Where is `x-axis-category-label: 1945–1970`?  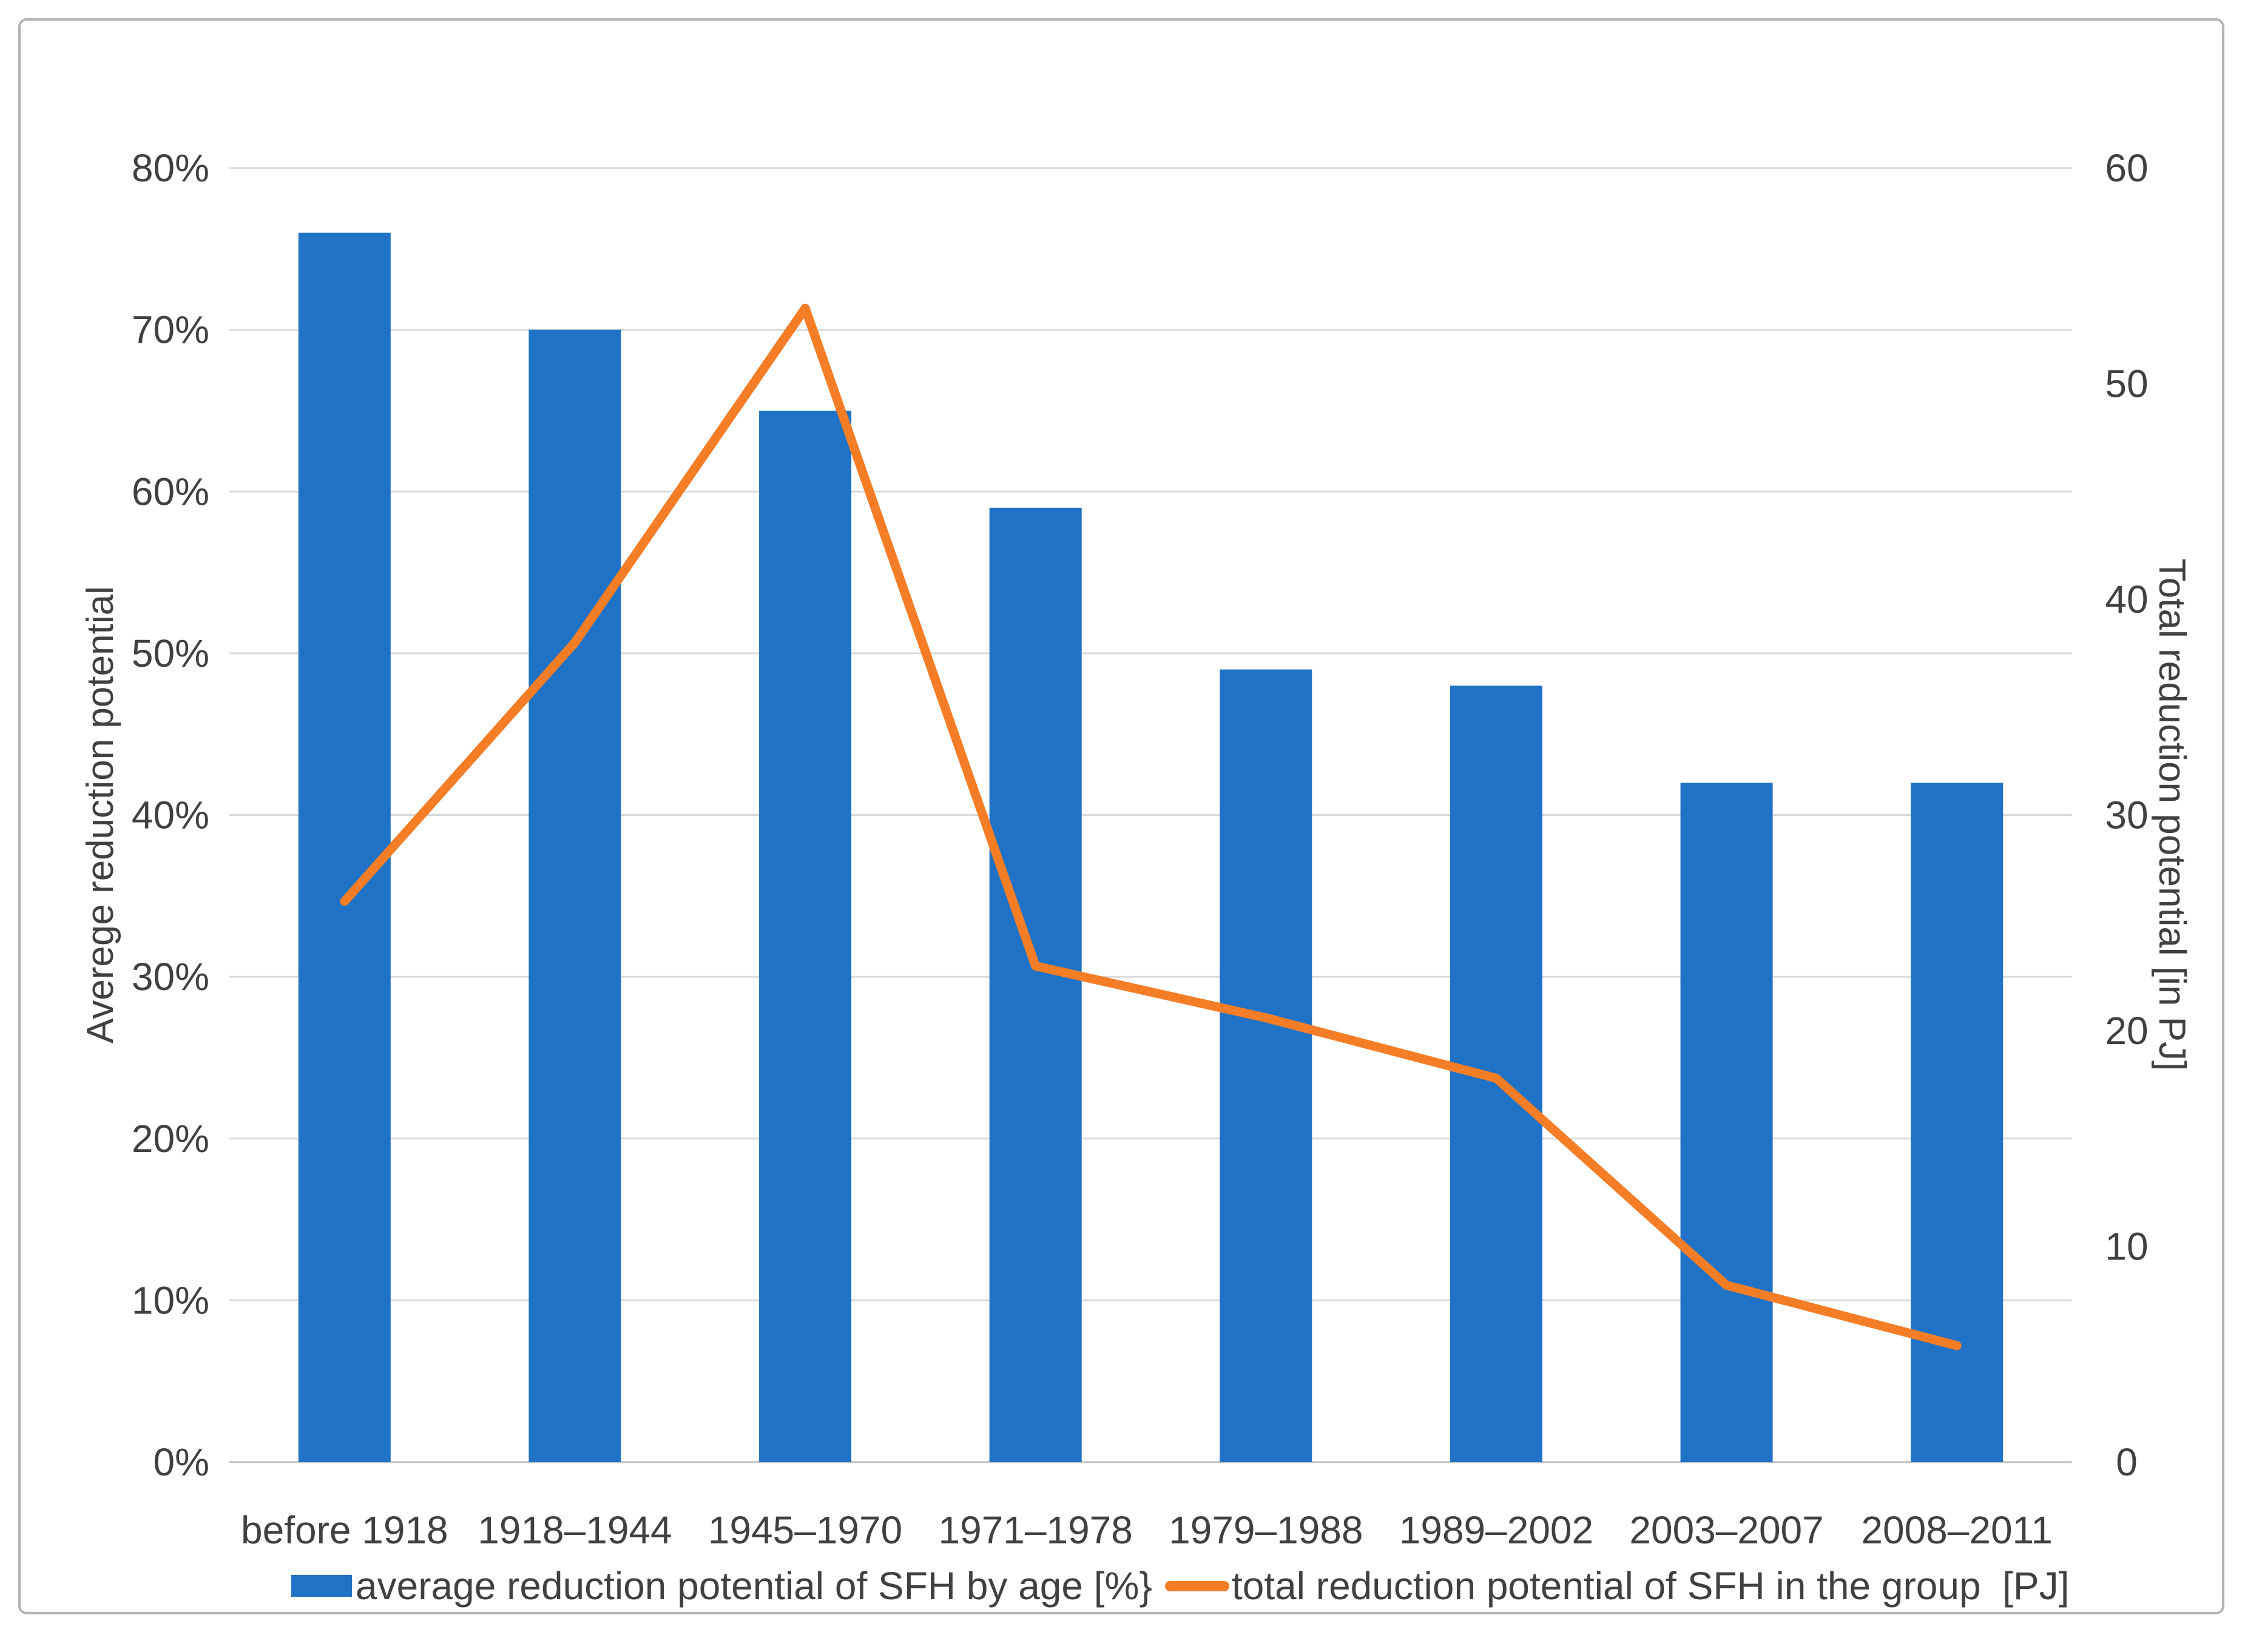
x-axis-category-label: 1945–1970 is located at coordinates (805, 1530).